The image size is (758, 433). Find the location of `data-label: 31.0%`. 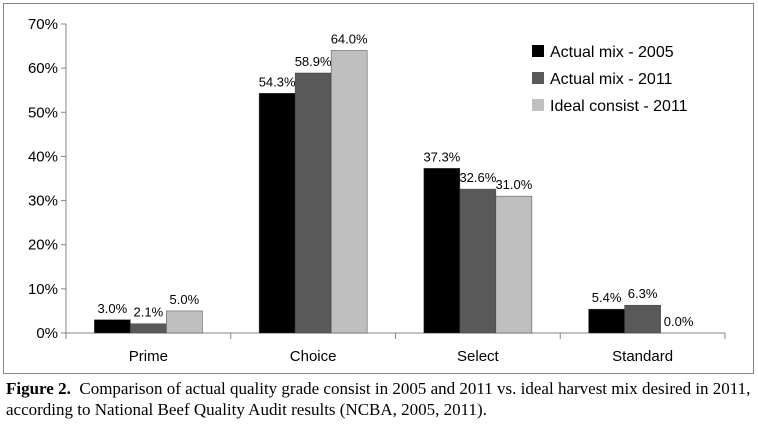

data-label: 31.0% is located at coordinates (513, 184).